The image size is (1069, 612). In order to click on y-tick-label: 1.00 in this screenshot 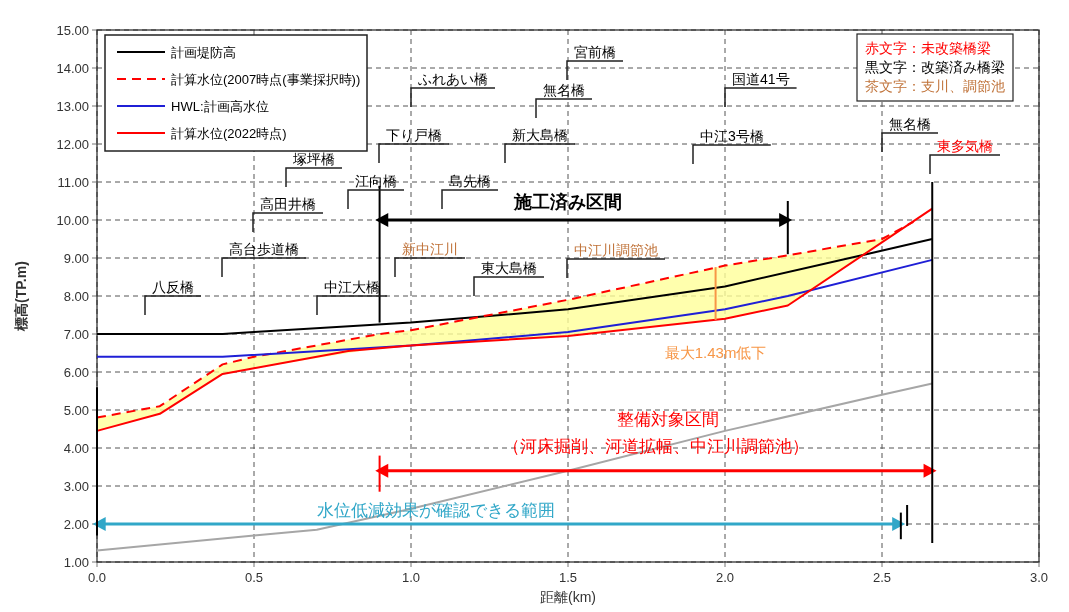, I will do `click(76, 562)`.